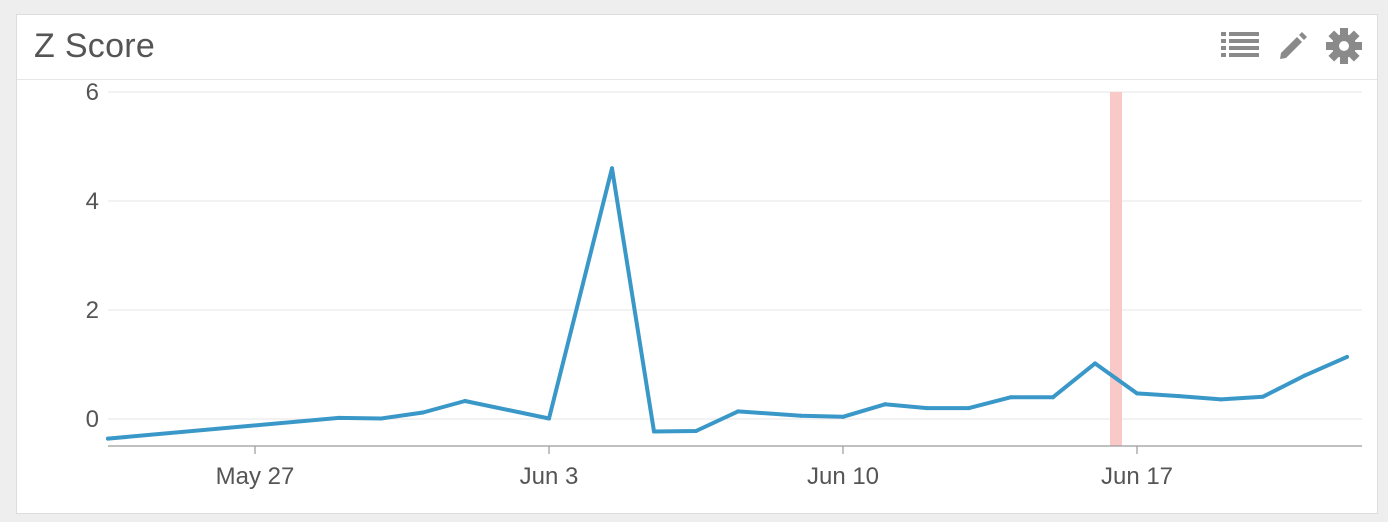  I want to click on y-tick-label: 0, so click(92, 419).